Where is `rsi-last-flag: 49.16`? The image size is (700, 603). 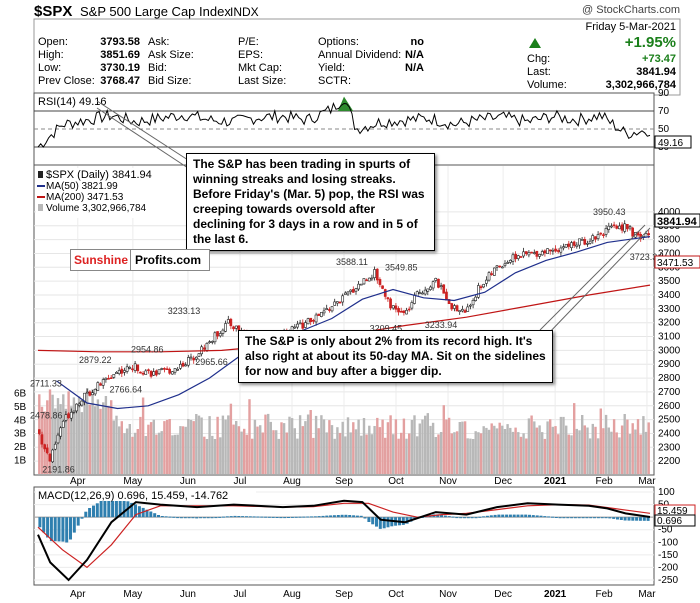
rsi-last-flag: 49.16 is located at coordinates (673, 142).